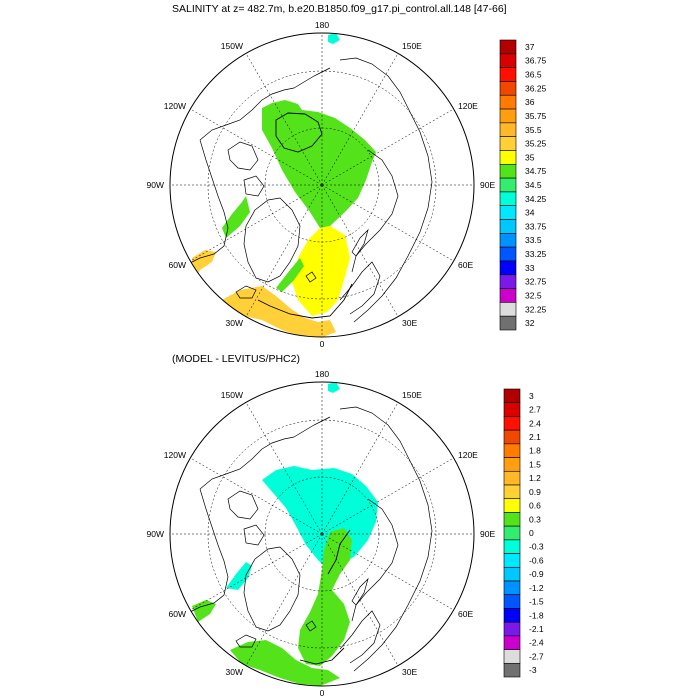 The image size is (700, 700). What do you see at coordinates (531, 396) in the screenshot?
I see `colorbar-label: 3` at bounding box center [531, 396].